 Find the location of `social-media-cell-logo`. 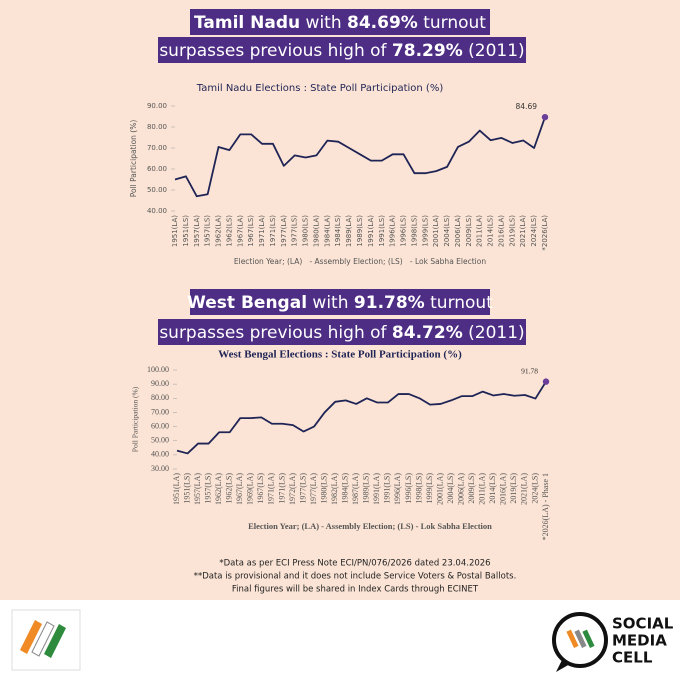

social-media-cell-logo is located at coordinates (580, 642).